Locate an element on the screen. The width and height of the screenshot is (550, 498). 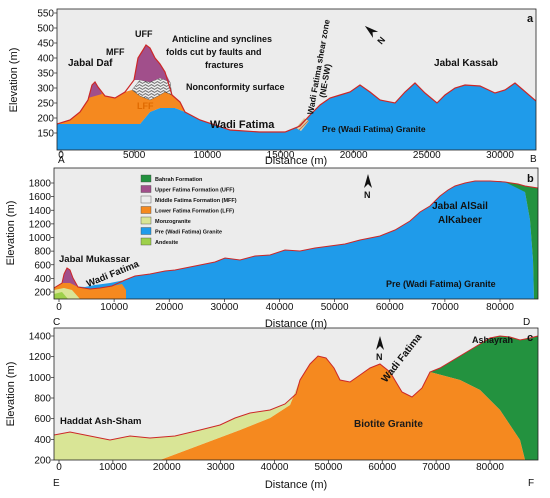
y-tick-label: 1800 is located at coordinates (40, 184).